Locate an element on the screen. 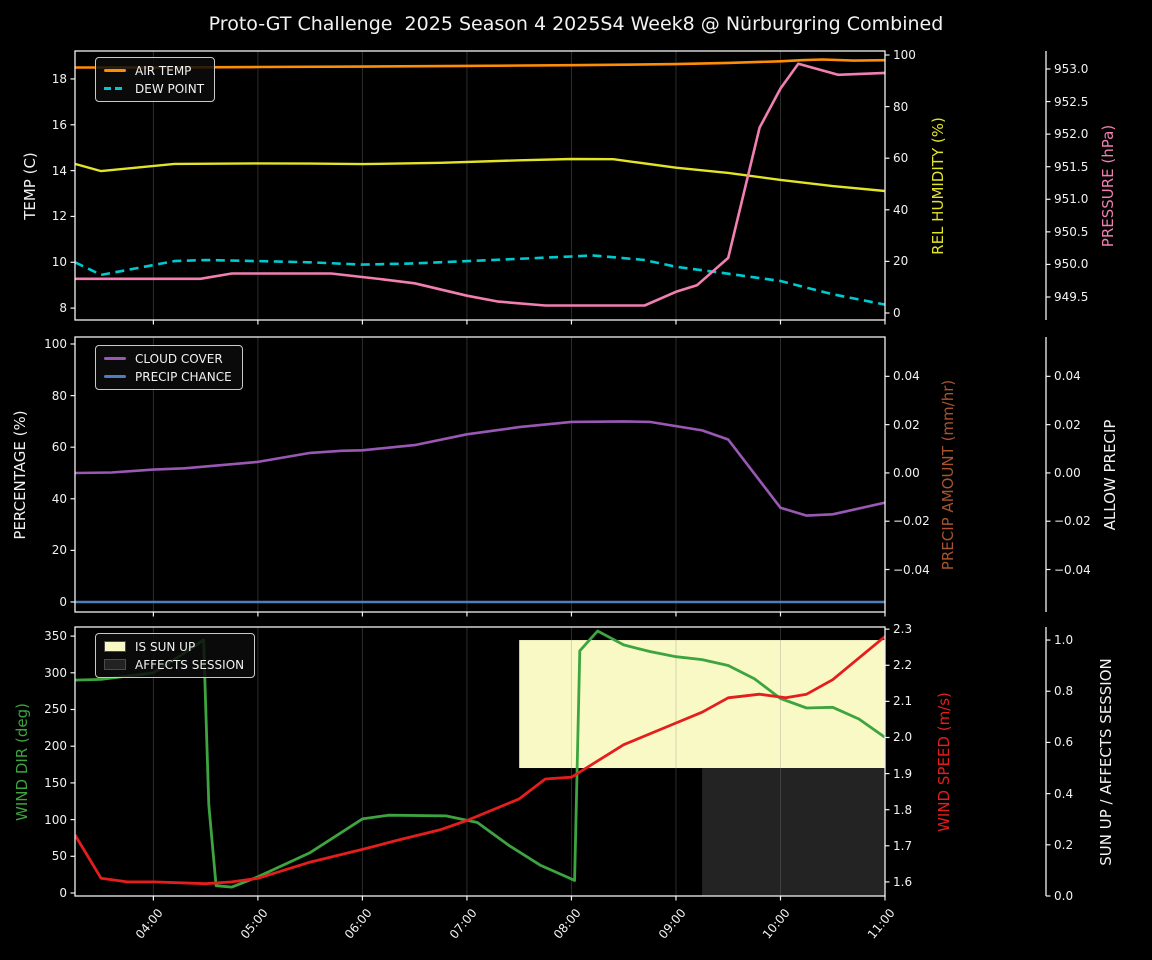 The width and height of the screenshot is (1152, 960). axis-label-wind-speed-m-s: WIND SPEED (m/s) is located at coordinates (944, 761).